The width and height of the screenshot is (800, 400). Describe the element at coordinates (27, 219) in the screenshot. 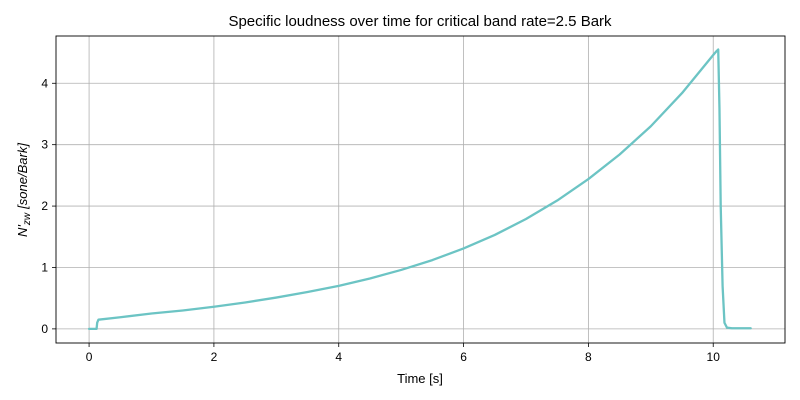

I see `y-axis-label-subscript: zw` at that location.